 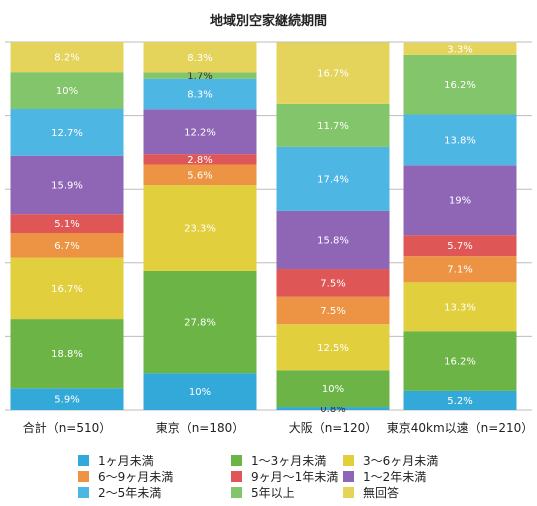 I want to click on data-label: 0.8%, so click(x=332, y=409).